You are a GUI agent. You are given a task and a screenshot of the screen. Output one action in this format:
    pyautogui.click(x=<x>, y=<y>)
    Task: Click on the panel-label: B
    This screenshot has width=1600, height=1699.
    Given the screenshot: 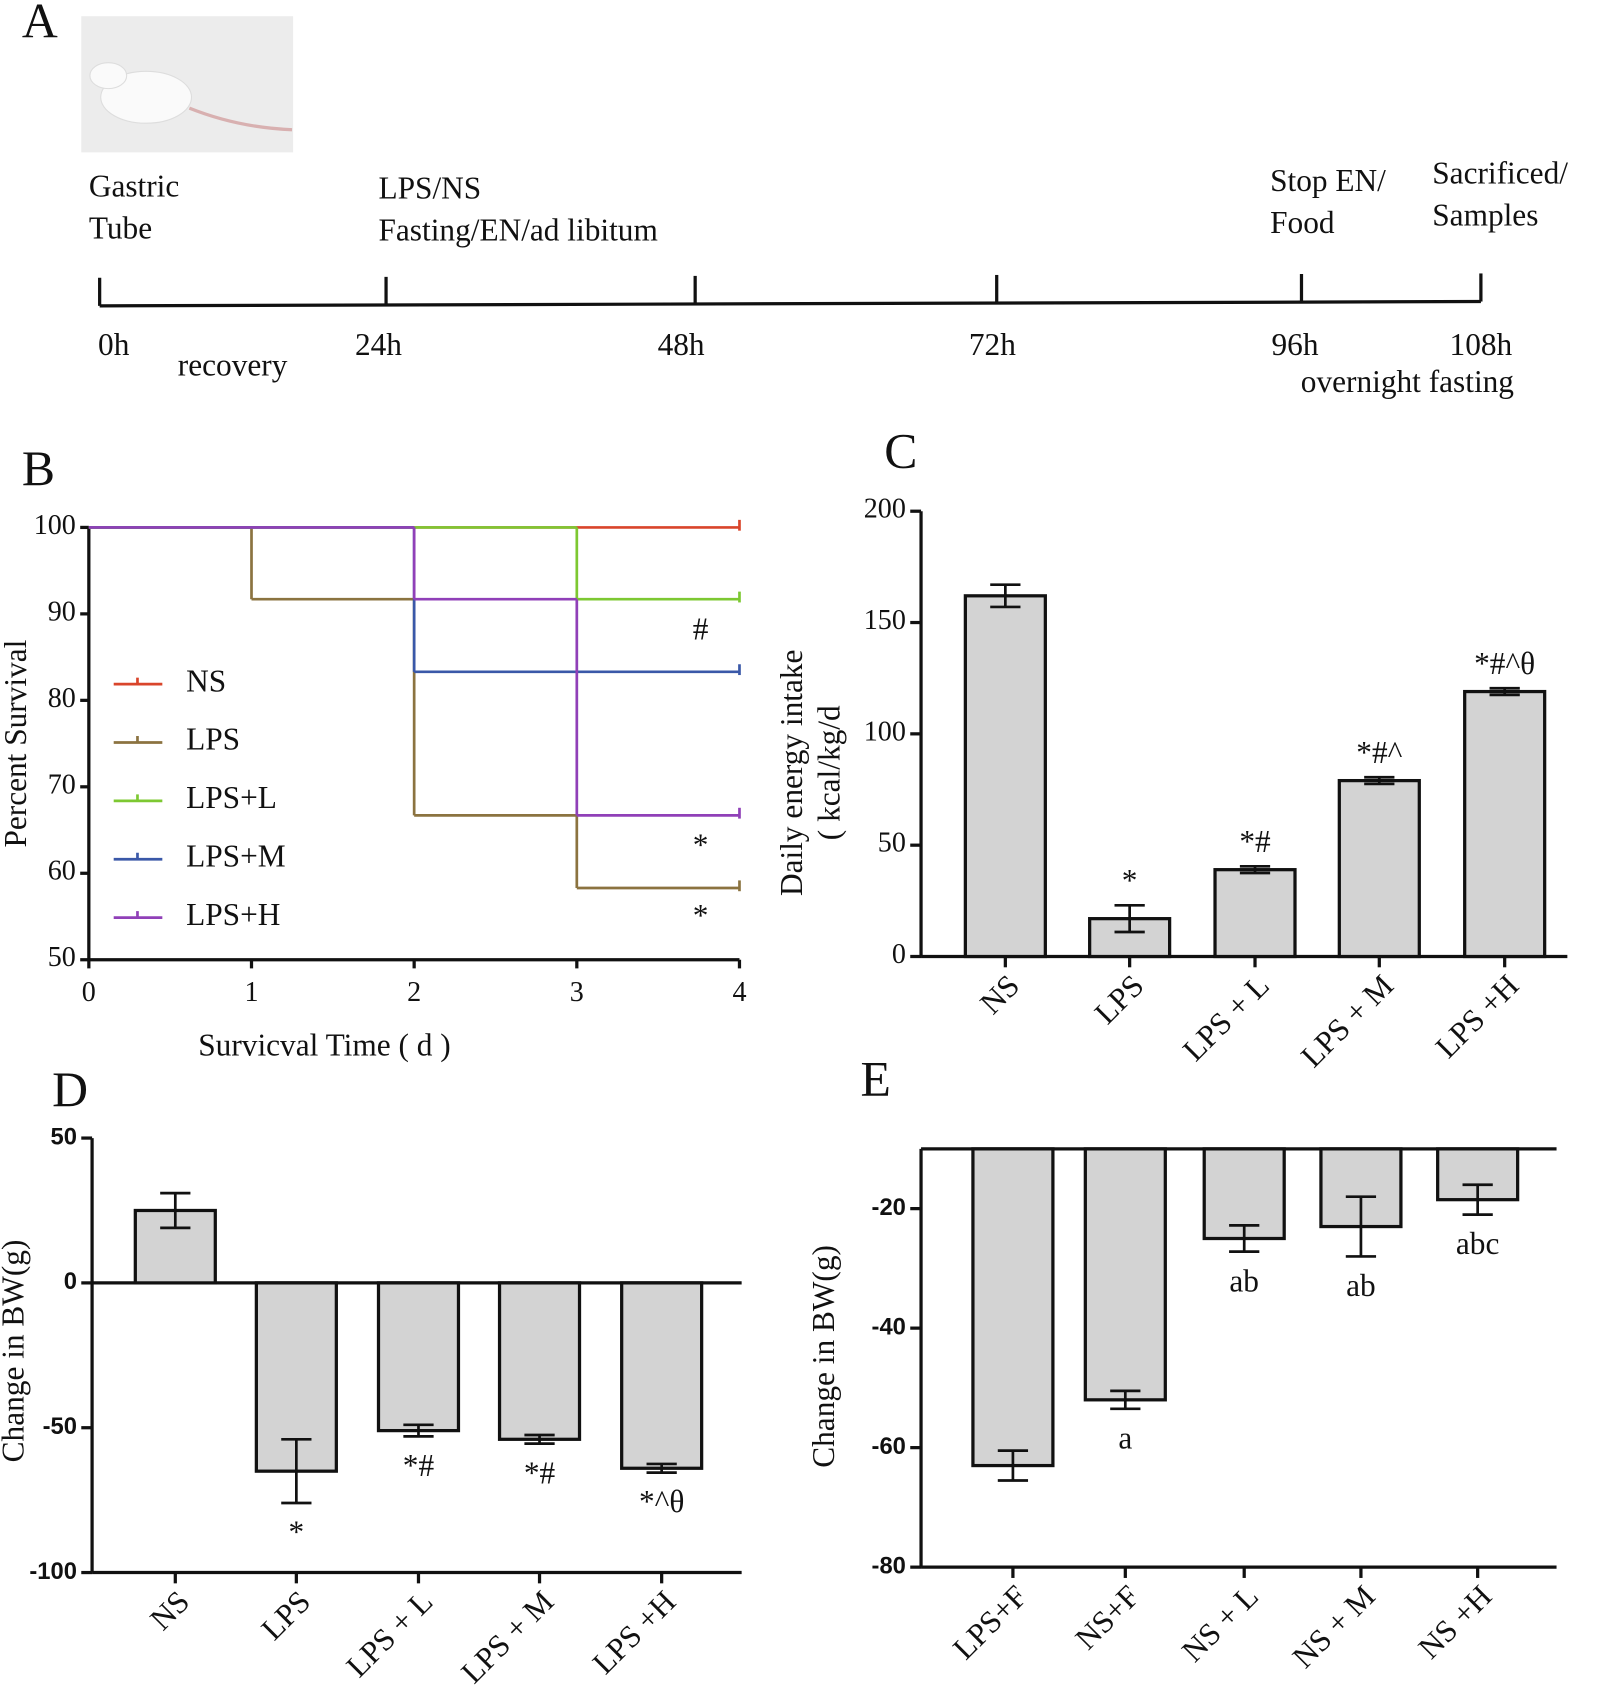 What is the action you would take?
    pyautogui.click(x=38, y=468)
    